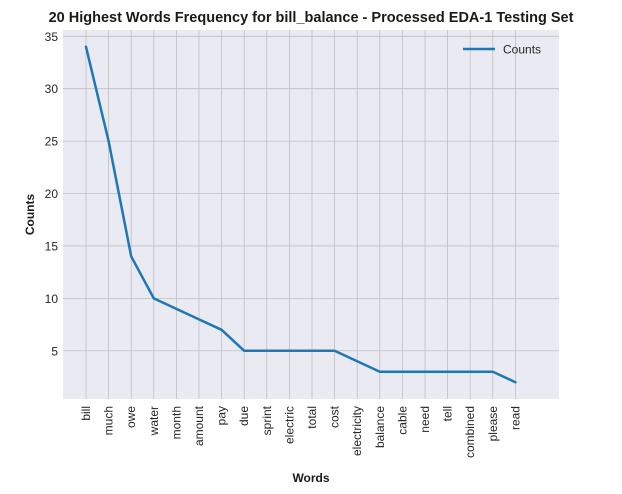 The height and width of the screenshot is (494, 622). What do you see at coordinates (52, 37) in the screenshot?
I see `y-tick-label: 35` at bounding box center [52, 37].